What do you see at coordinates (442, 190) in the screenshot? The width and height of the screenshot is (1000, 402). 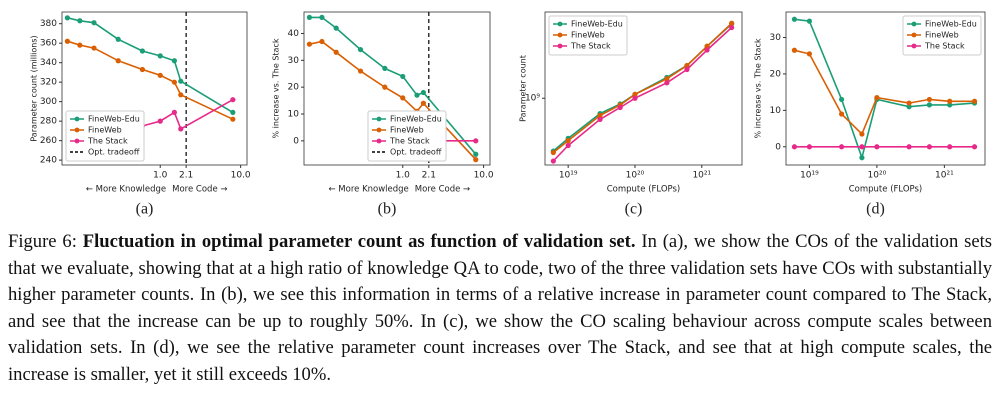 I see `x-axis-label-right: More Code →` at bounding box center [442, 190].